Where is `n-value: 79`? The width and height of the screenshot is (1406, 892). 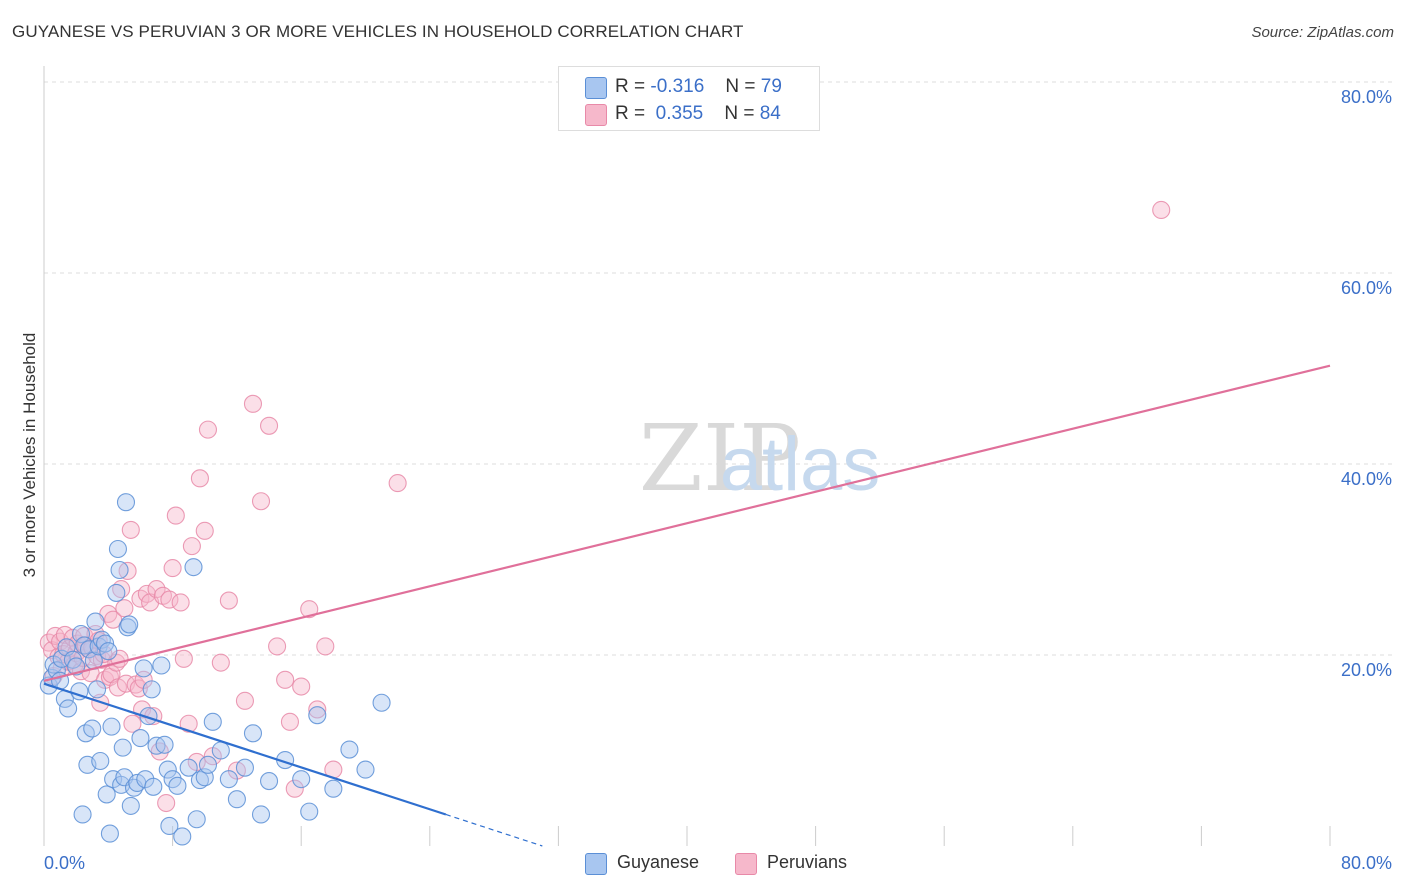
n-value: 79 is located at coordinates (771, 86).